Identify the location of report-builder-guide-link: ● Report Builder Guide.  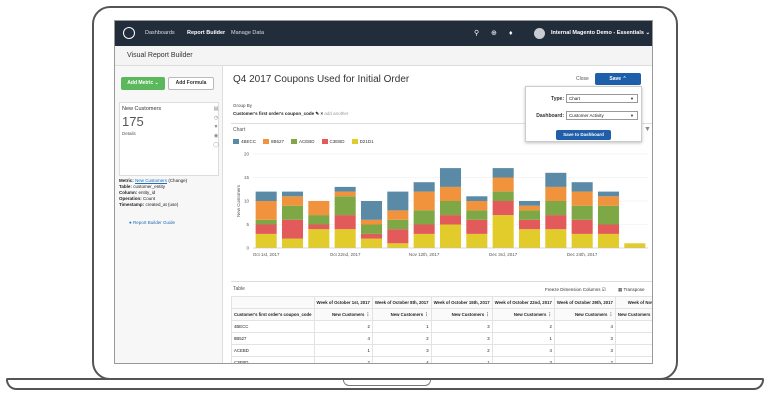
(152, 222).